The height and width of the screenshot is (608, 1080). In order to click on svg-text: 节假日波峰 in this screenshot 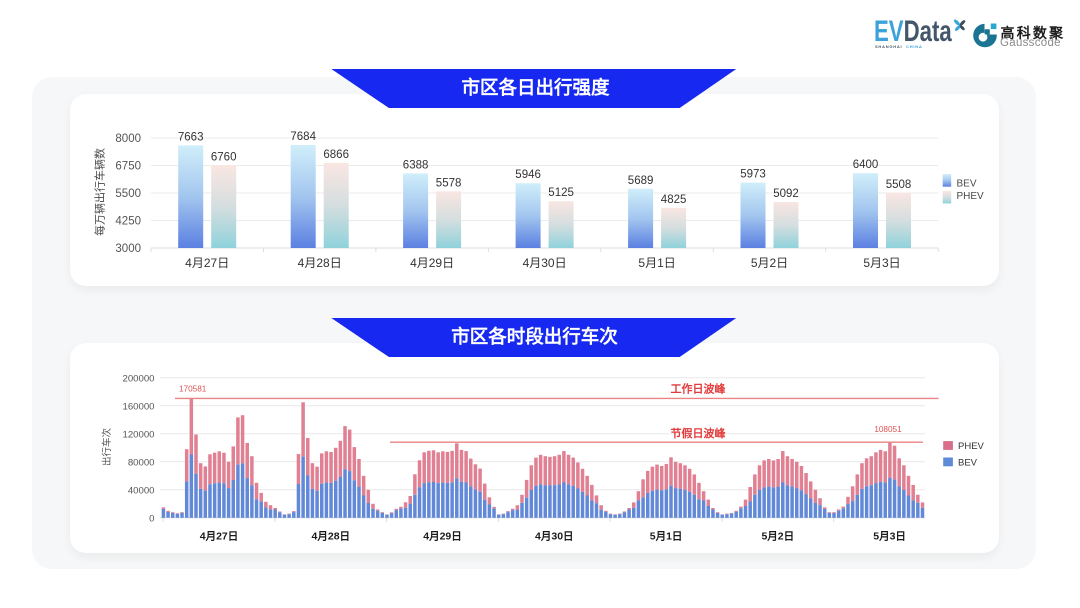, I will do `click(699, 433)`.